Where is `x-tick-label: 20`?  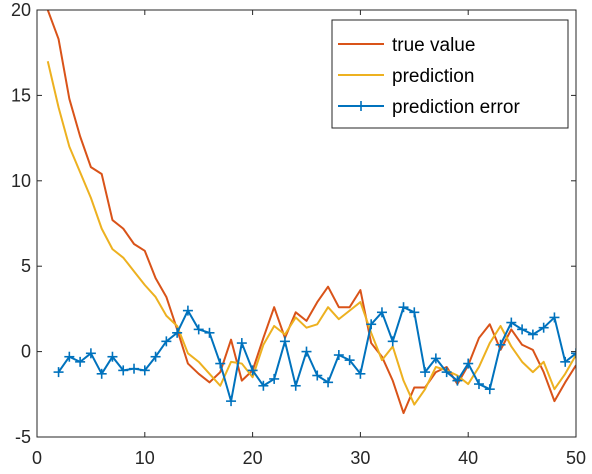
x-tick-label: 20 is located at coordinates (253, 458).